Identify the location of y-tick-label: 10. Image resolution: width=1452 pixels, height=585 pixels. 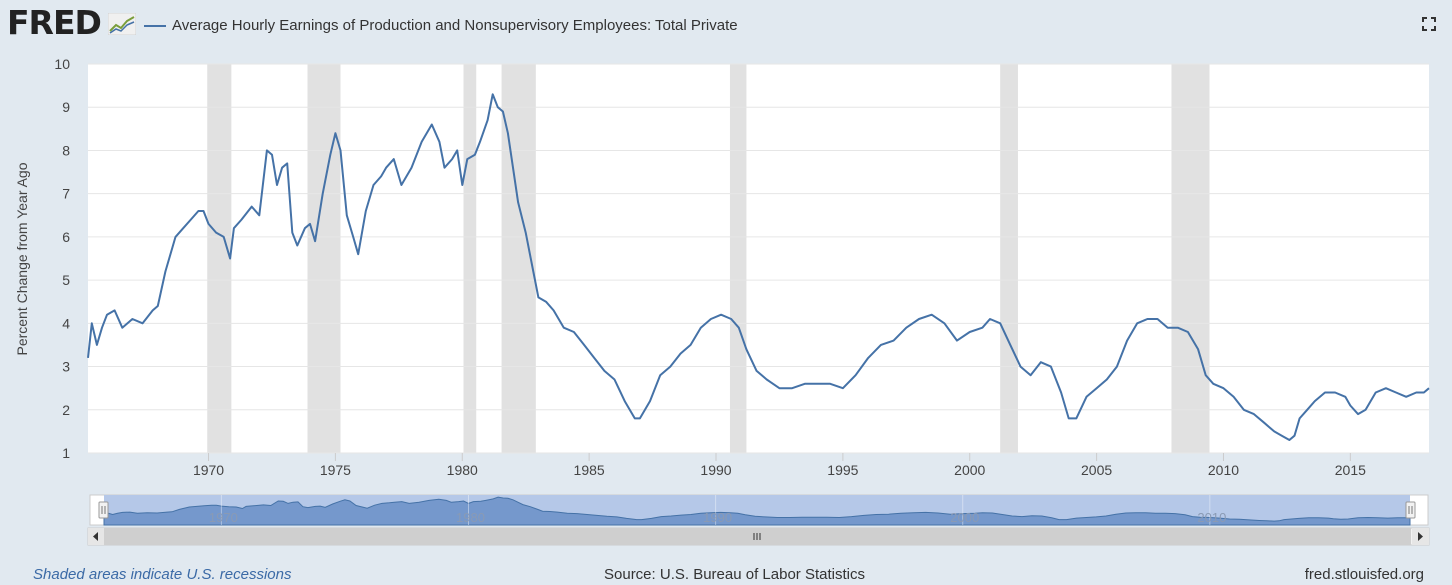
(62, 64).